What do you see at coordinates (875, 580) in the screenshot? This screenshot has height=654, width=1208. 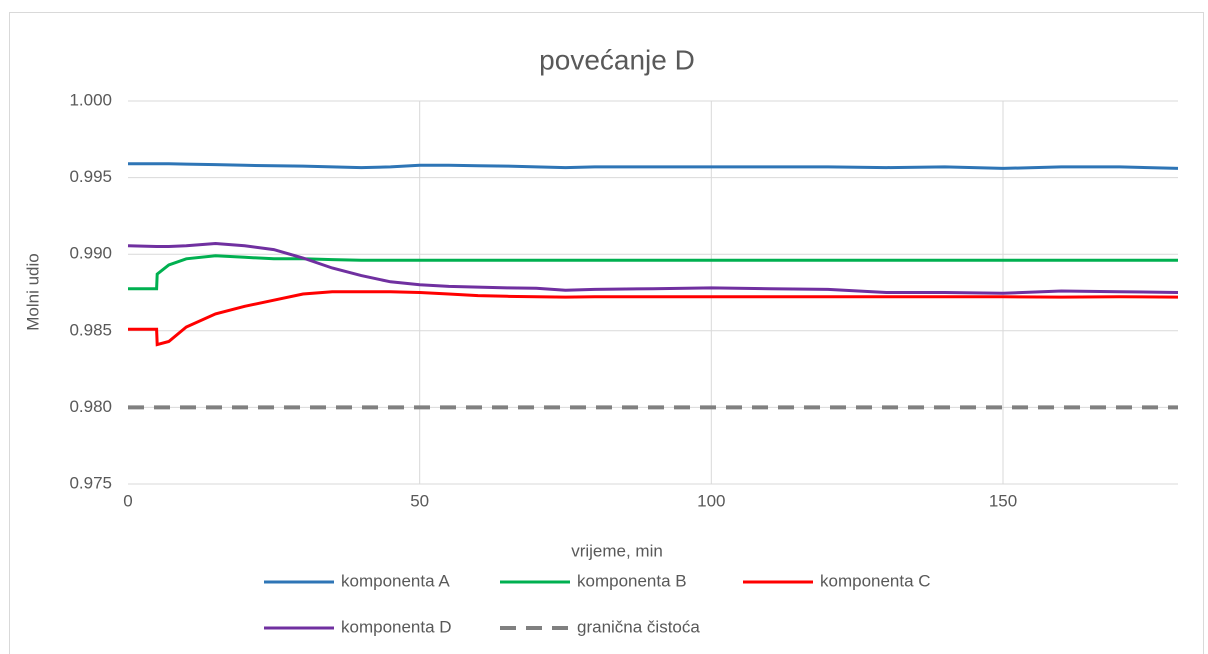 I see `legend-label: komponenta C` at bounding box center [875, 580].